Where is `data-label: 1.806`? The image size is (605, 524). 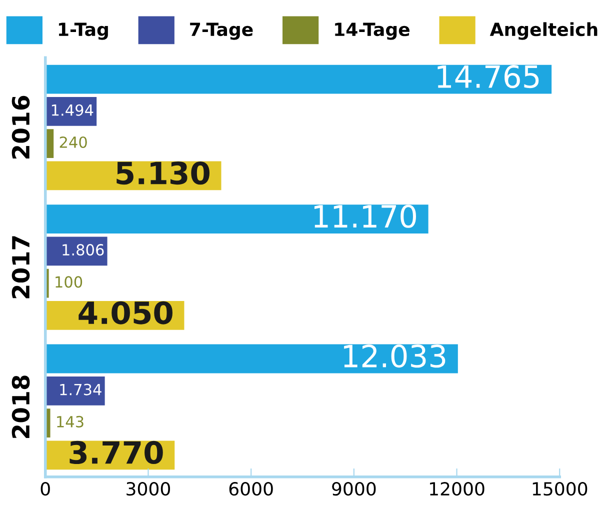
data-label: 1.806 is located at coordinates (83, 250).